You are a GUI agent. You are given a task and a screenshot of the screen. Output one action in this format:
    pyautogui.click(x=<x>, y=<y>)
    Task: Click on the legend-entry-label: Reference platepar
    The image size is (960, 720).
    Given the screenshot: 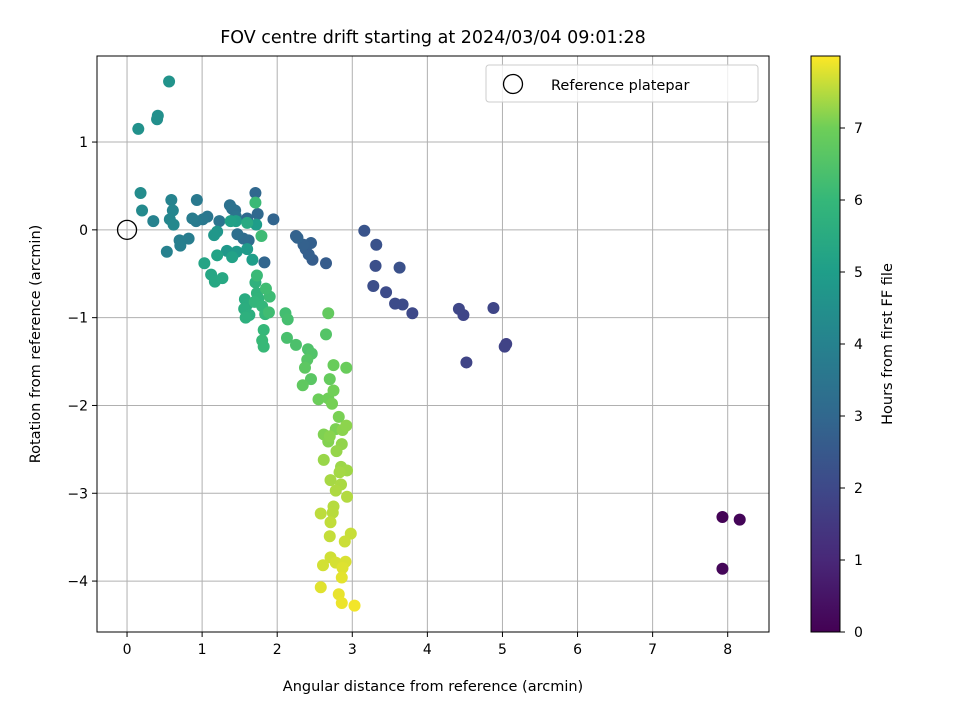 What is the action you would take?
    pyautogui.click(x=620, y=86)
    